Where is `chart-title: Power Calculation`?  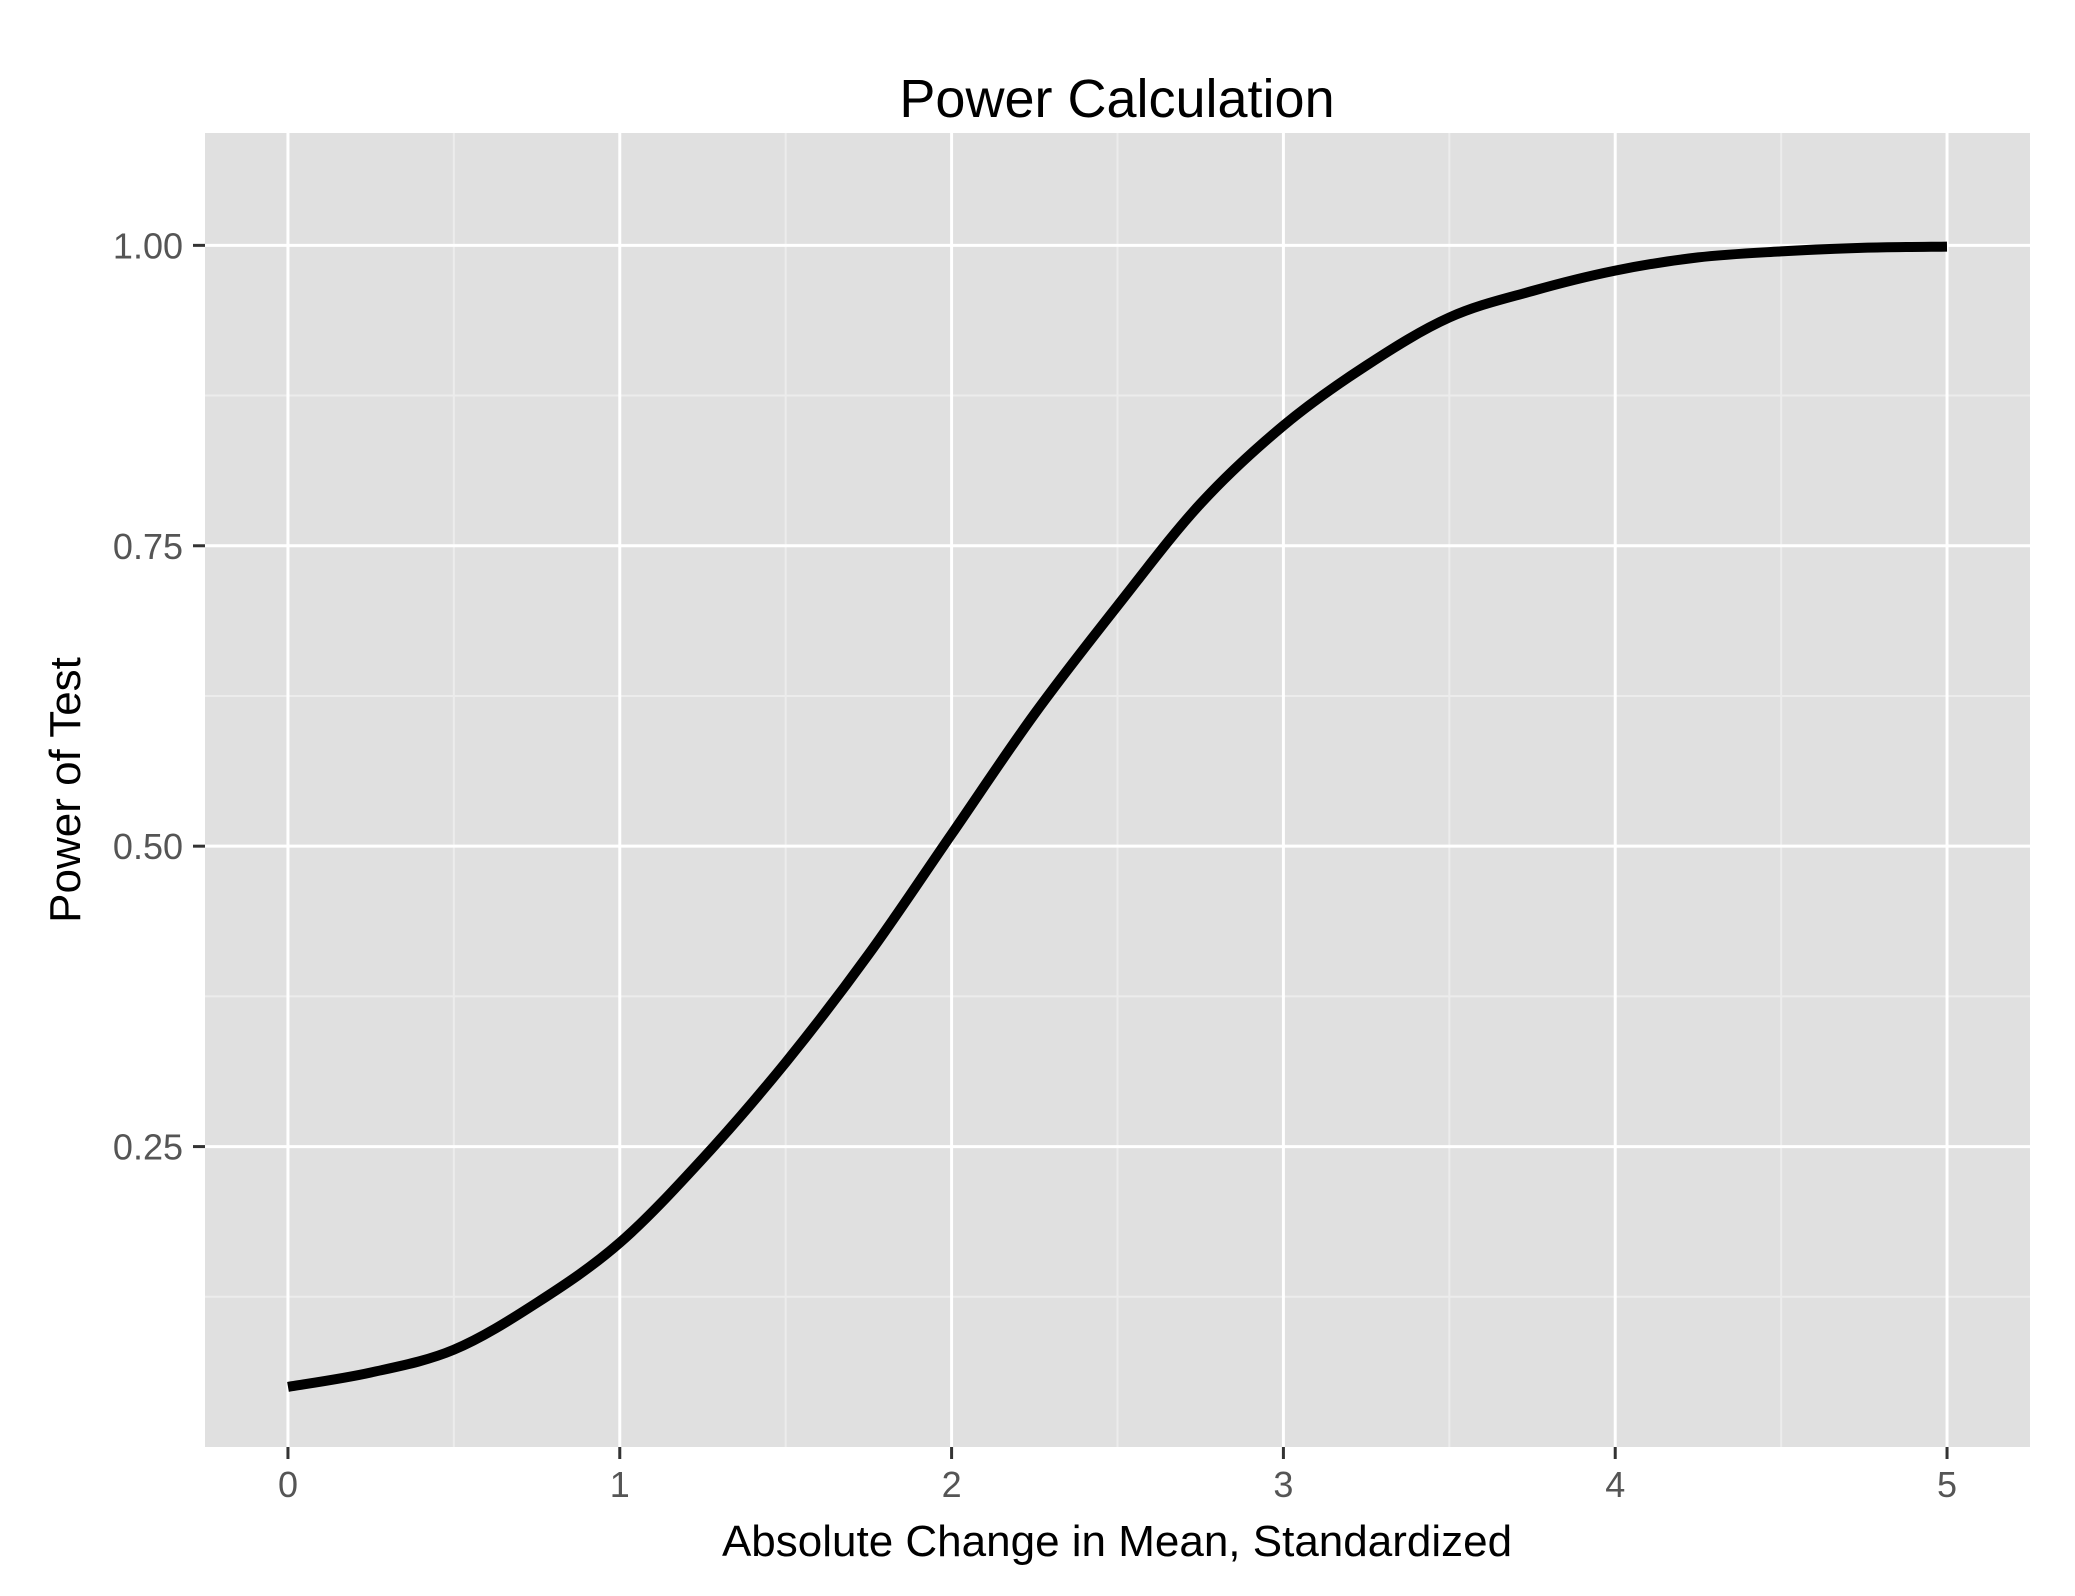
chart-title: Power Calculation is located at coordinates (1116, 99).